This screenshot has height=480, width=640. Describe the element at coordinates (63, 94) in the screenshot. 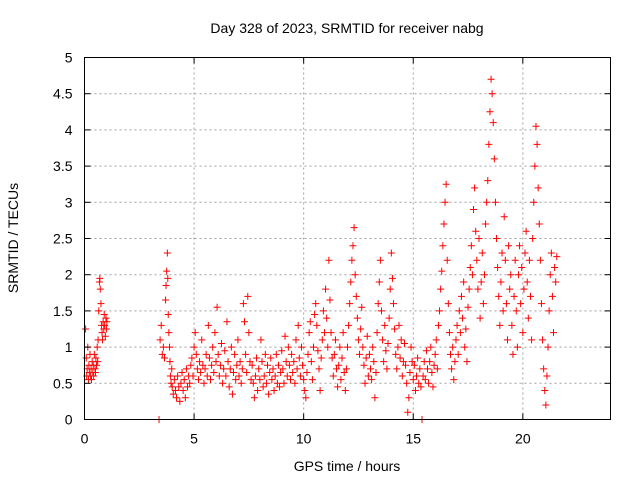

I see `y-tick-label: 4.5` at that location.